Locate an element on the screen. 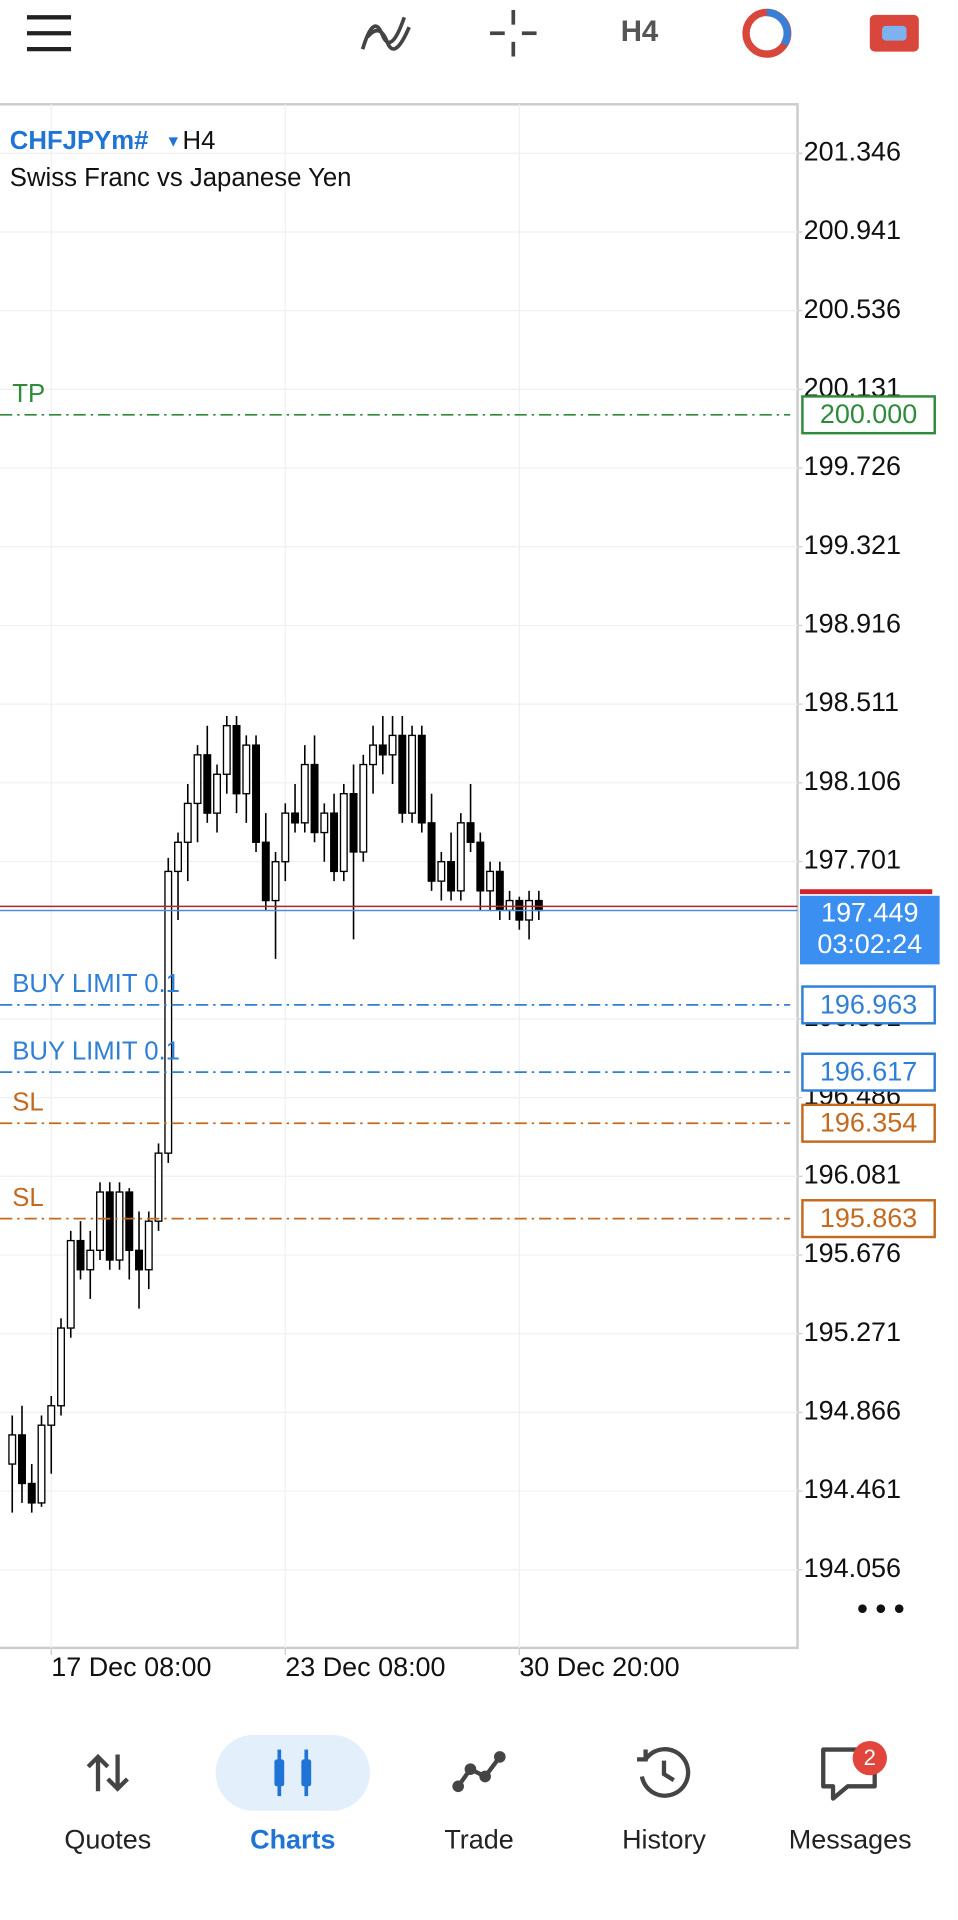 The image size is (958, 1920). x-tick-label: 23 Dec 08:00 is located at coordinates (365, 1667).